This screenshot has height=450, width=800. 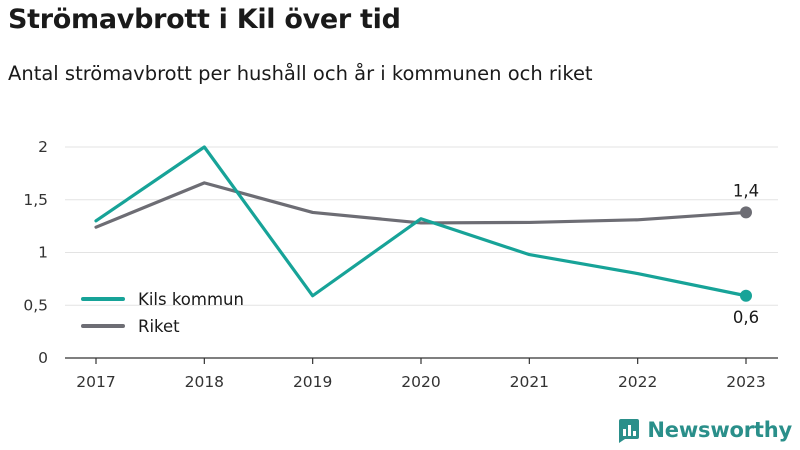 I want to click on y-tick-label: 0,5, so click(x=35, y=305).